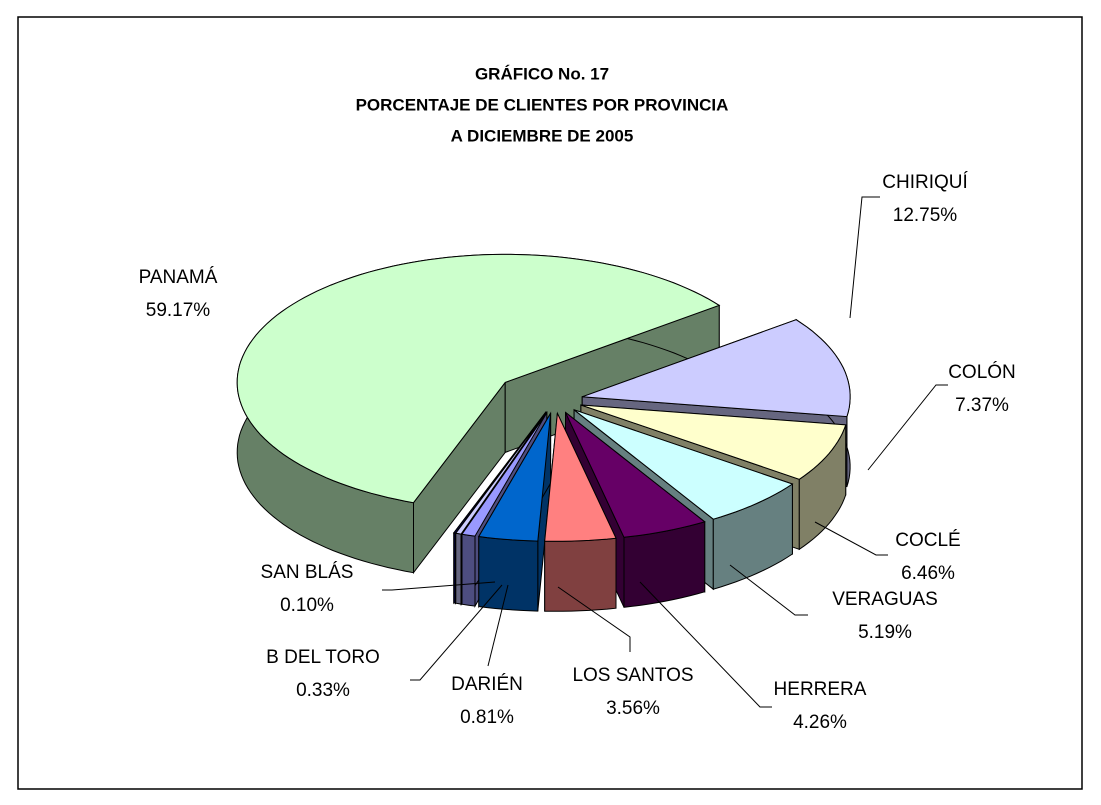 Image resolution: width=1101 pixels, height=805 pixels. I want to click on slice-value-label: 6.46%, so click(928, 573).